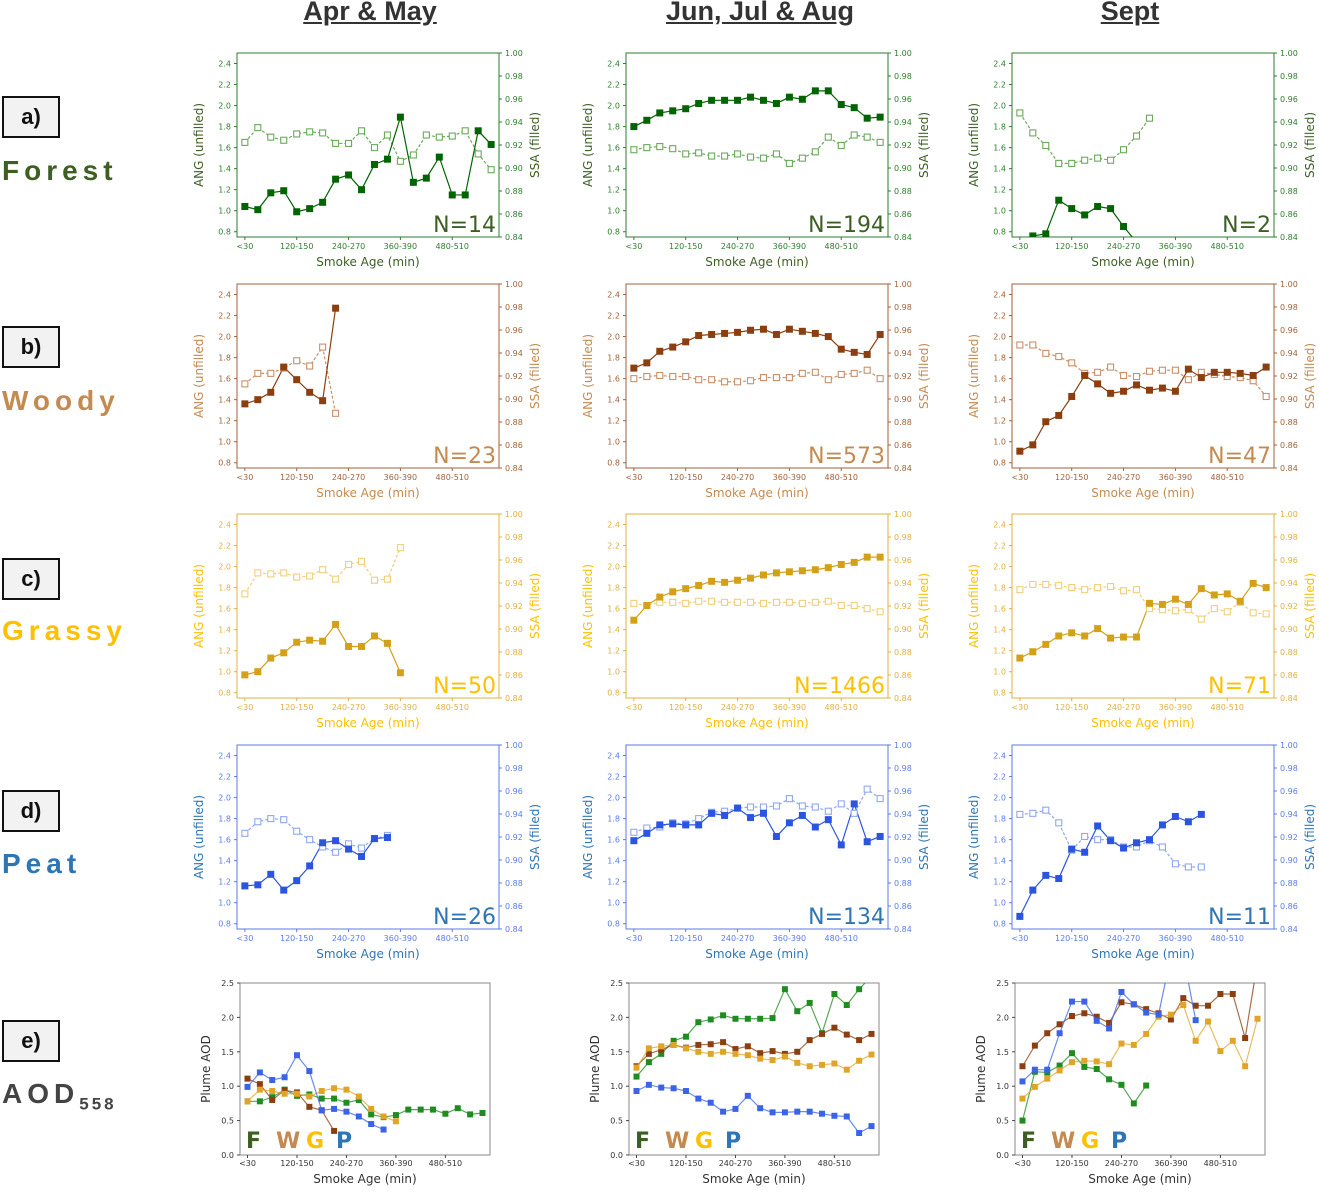  What do you see at coordinates (999, 85) in the screenshot?
I see `y-left-tick-label: 2.2` at bounding box center [999, 85].